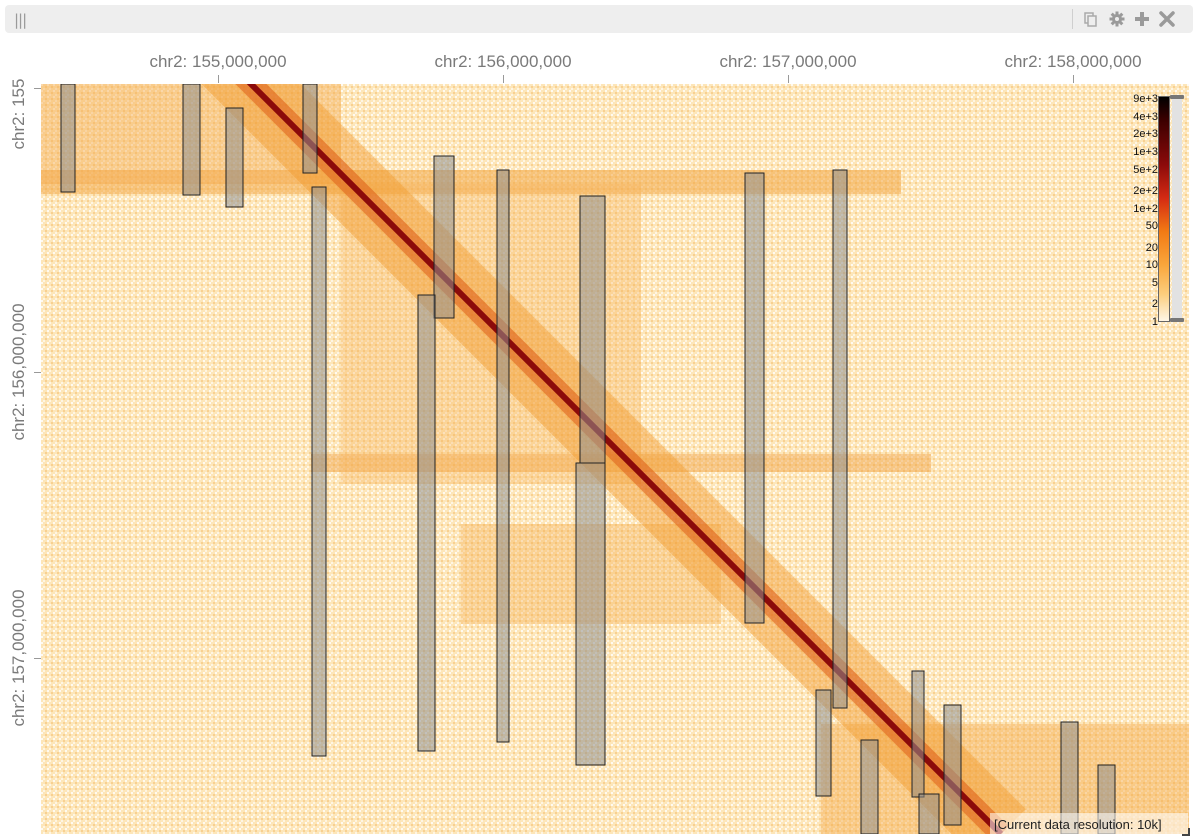  Describe the element at coordinates (1177, 97) in the screenshot. I see `colorbar-max-handle` at that location.